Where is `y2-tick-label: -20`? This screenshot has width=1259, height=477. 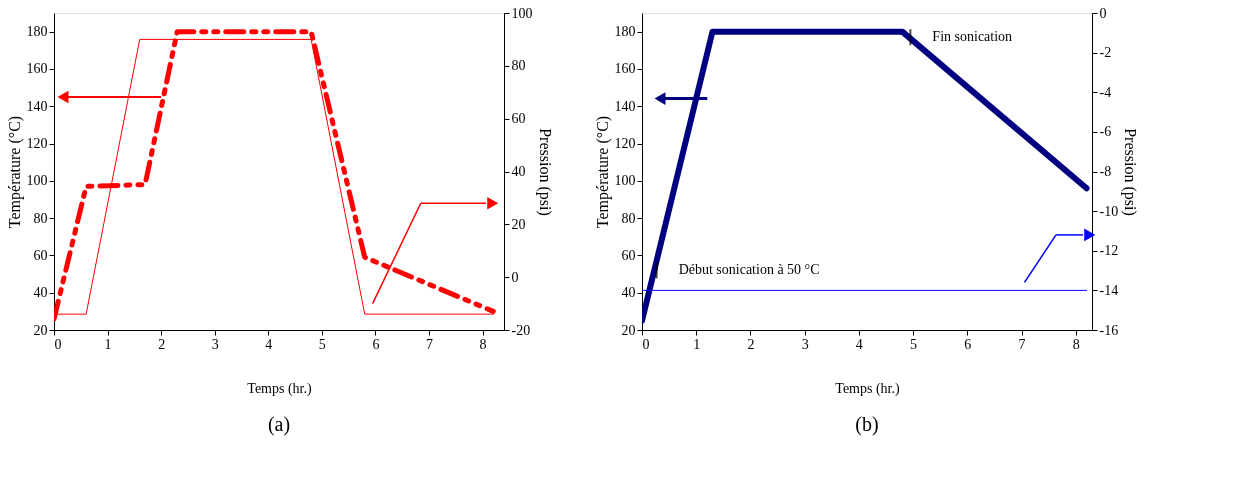 y2-tick-label: -20 is located at coordinates (521, 330).